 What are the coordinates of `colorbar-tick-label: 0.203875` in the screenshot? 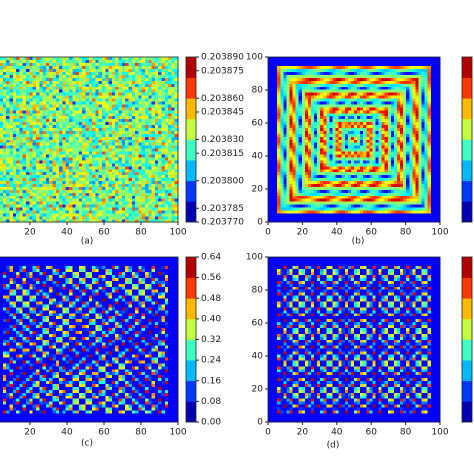 It's located at (222, 71).